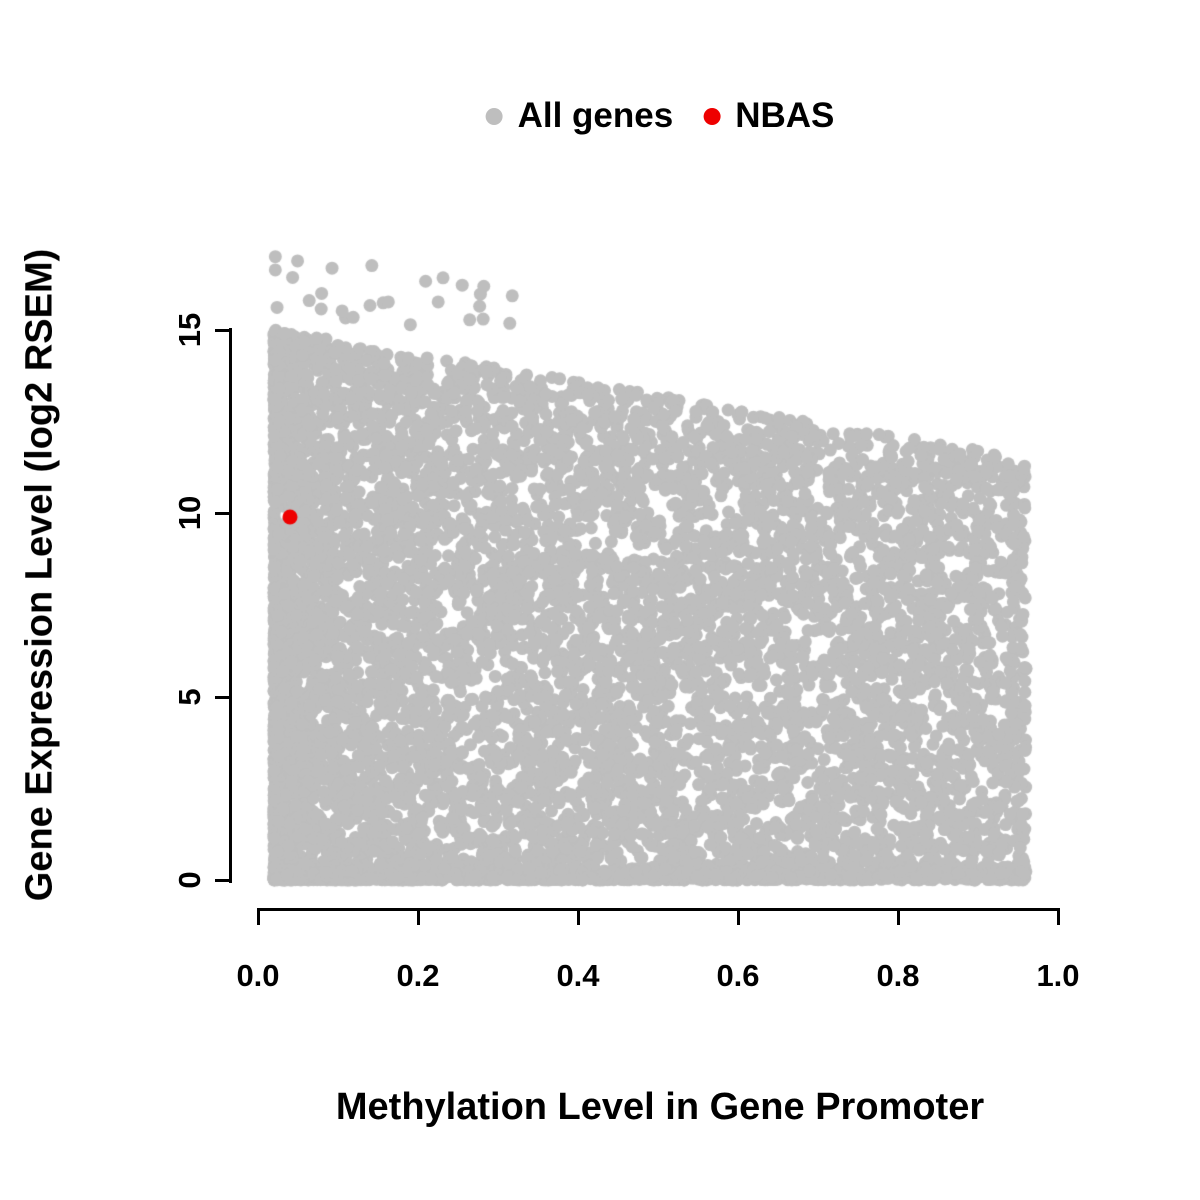 The width and height of the screenshot is (1200, 1200). I want to click on legend: All genes NBAS, so click(659, 116).